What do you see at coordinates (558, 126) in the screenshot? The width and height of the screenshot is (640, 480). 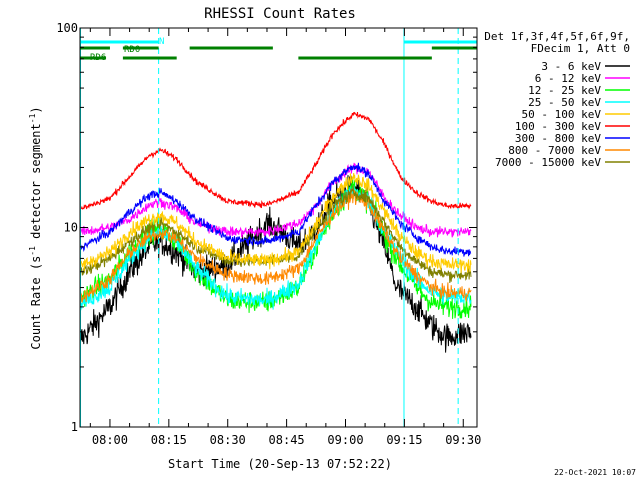 I see `legend-label-5: 100 - 300 keV` at bounding box center [558, 126].